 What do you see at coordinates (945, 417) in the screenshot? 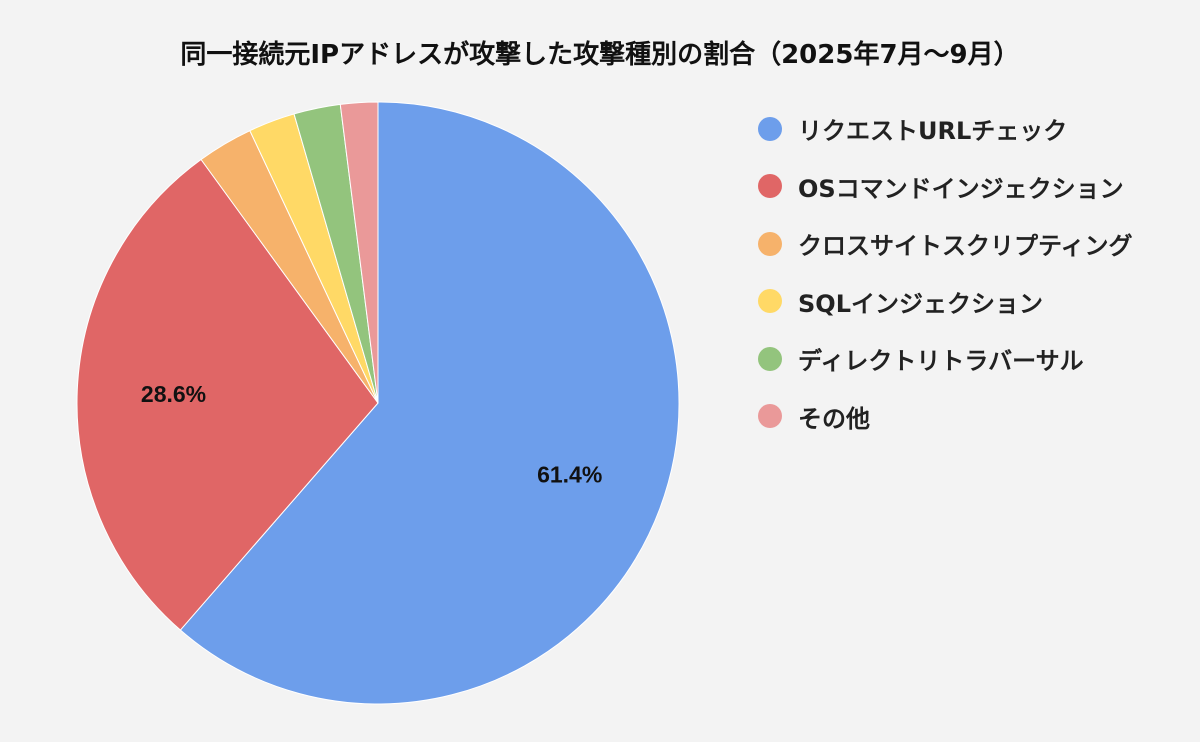
I see `legend-item: その他` at bounding box center [945, 417].